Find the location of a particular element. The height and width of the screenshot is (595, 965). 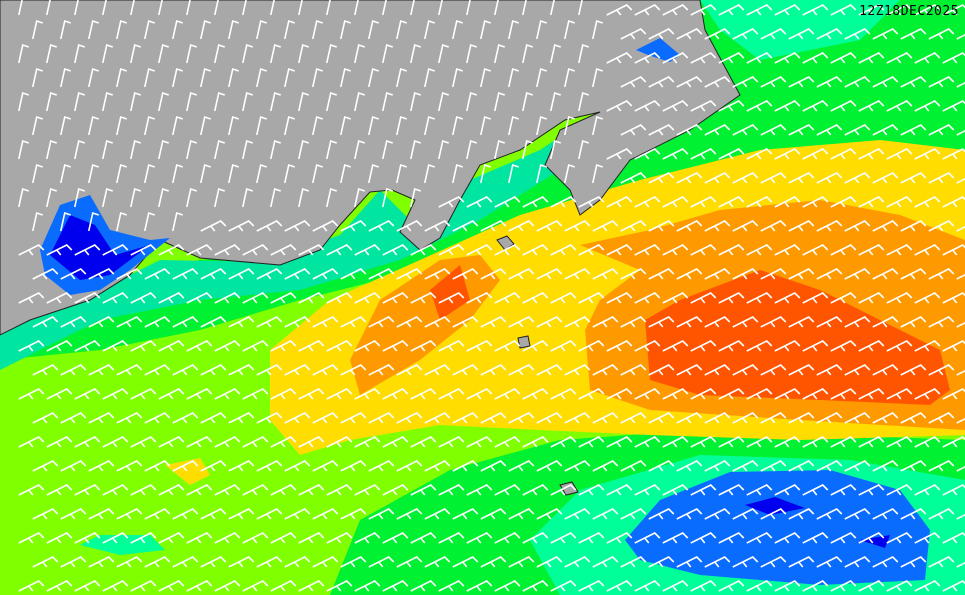

field-blue is located at coordinates (777, 527).